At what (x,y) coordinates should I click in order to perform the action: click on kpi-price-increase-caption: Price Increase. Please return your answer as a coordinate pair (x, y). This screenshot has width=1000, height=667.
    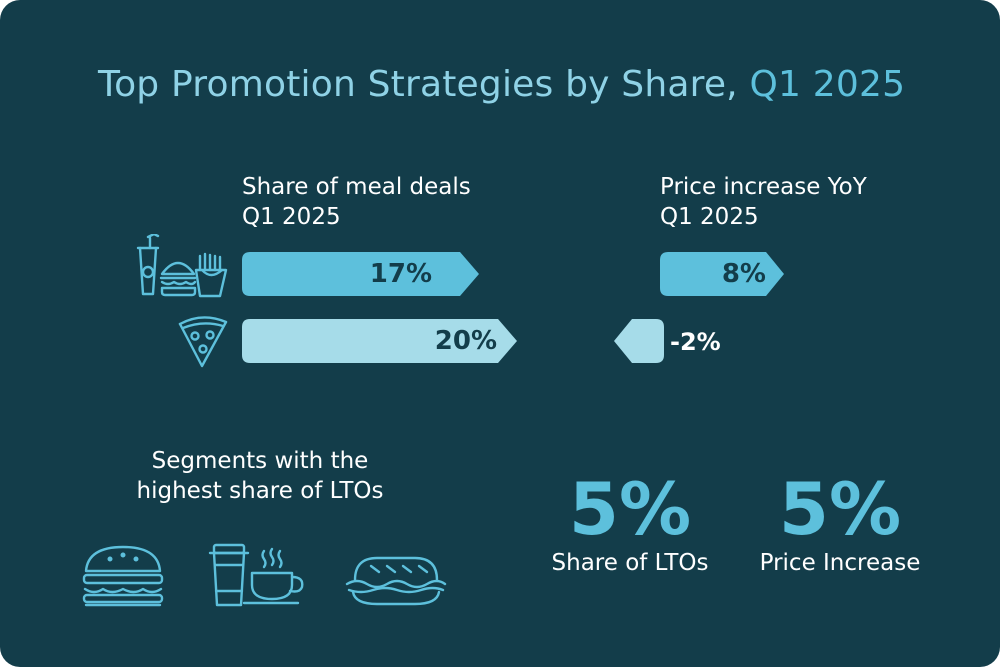
    Looking at the image, I should click on (840, 563).